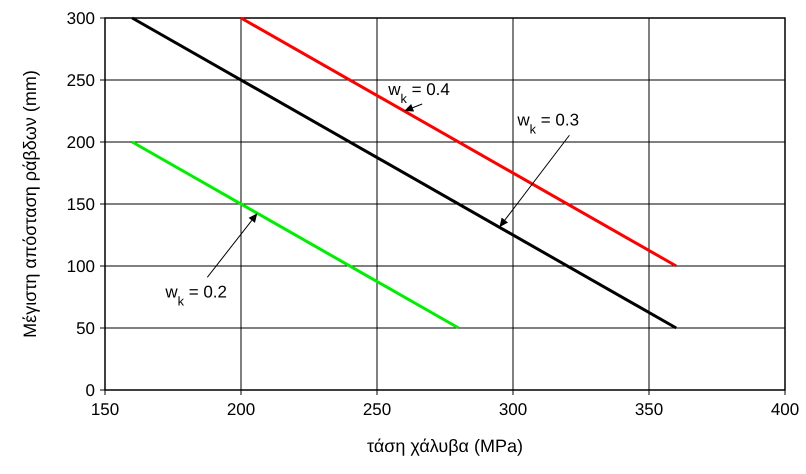 The width and height of the screenshot is (806, 474). I want to click on y-tick-label: 0, so click(90, 390).